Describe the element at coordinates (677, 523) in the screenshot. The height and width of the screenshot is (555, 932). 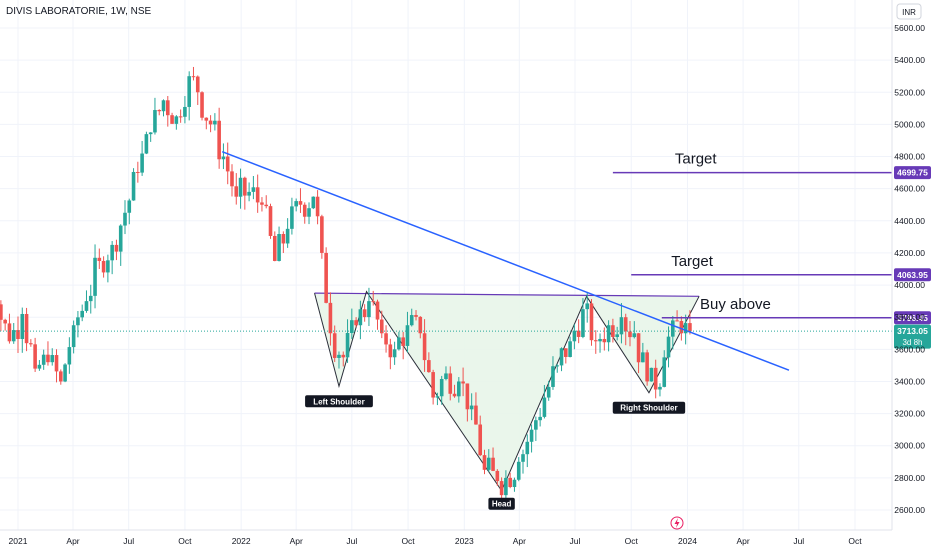
I see `lightning-icon` at that location.